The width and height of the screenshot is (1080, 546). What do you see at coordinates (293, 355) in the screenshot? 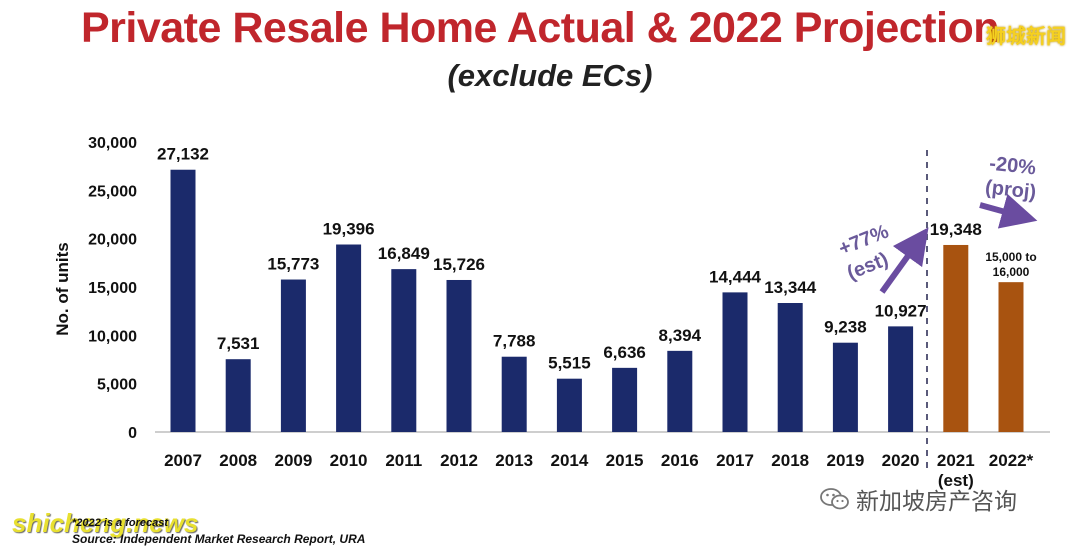
I see `bar-2009` at bounding box center [293, 355].